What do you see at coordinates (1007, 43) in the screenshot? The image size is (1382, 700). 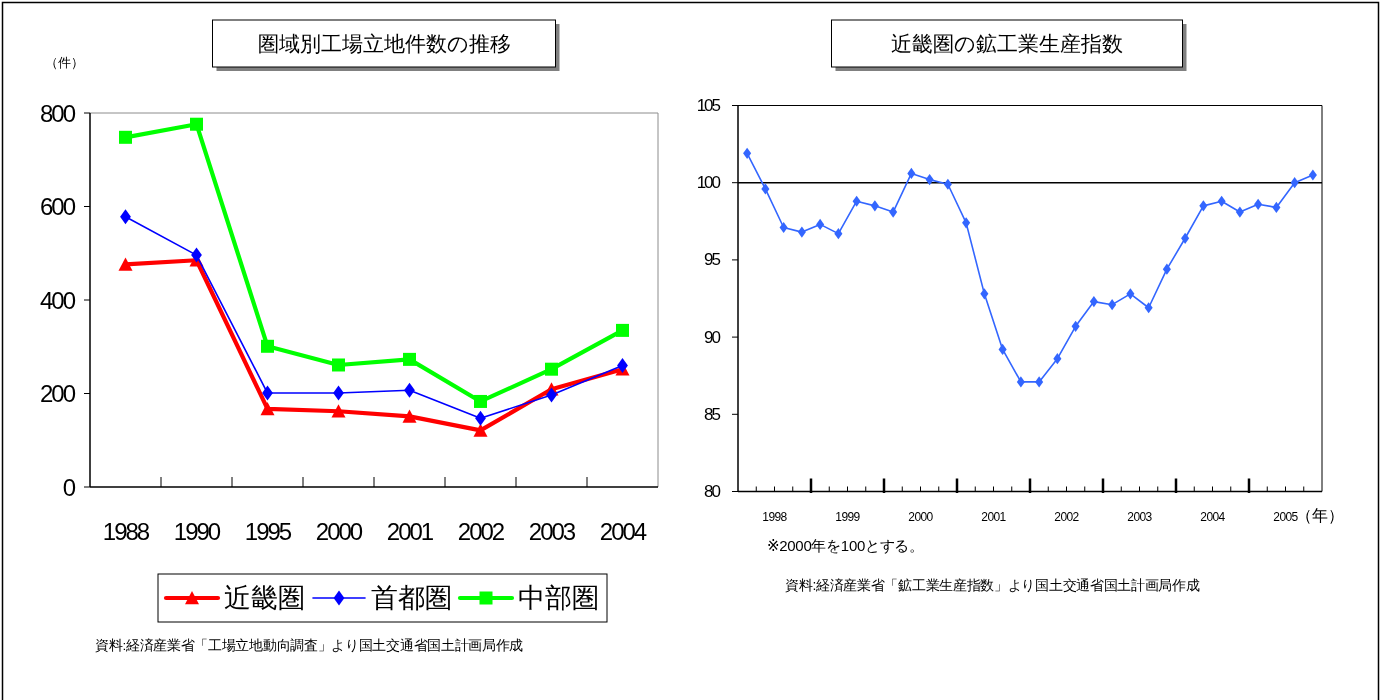 I see `chart-title: 近畿圏の鉱工業生産指数` at bounding box center [1007, 43].